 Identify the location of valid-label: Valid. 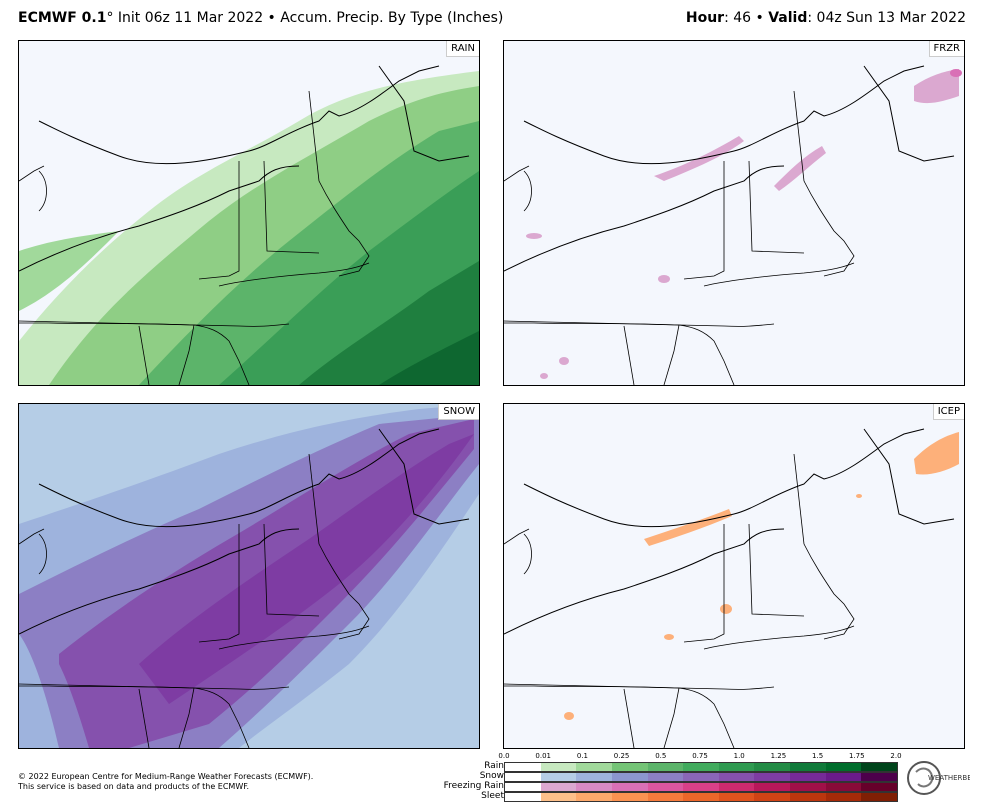
(788, 18).